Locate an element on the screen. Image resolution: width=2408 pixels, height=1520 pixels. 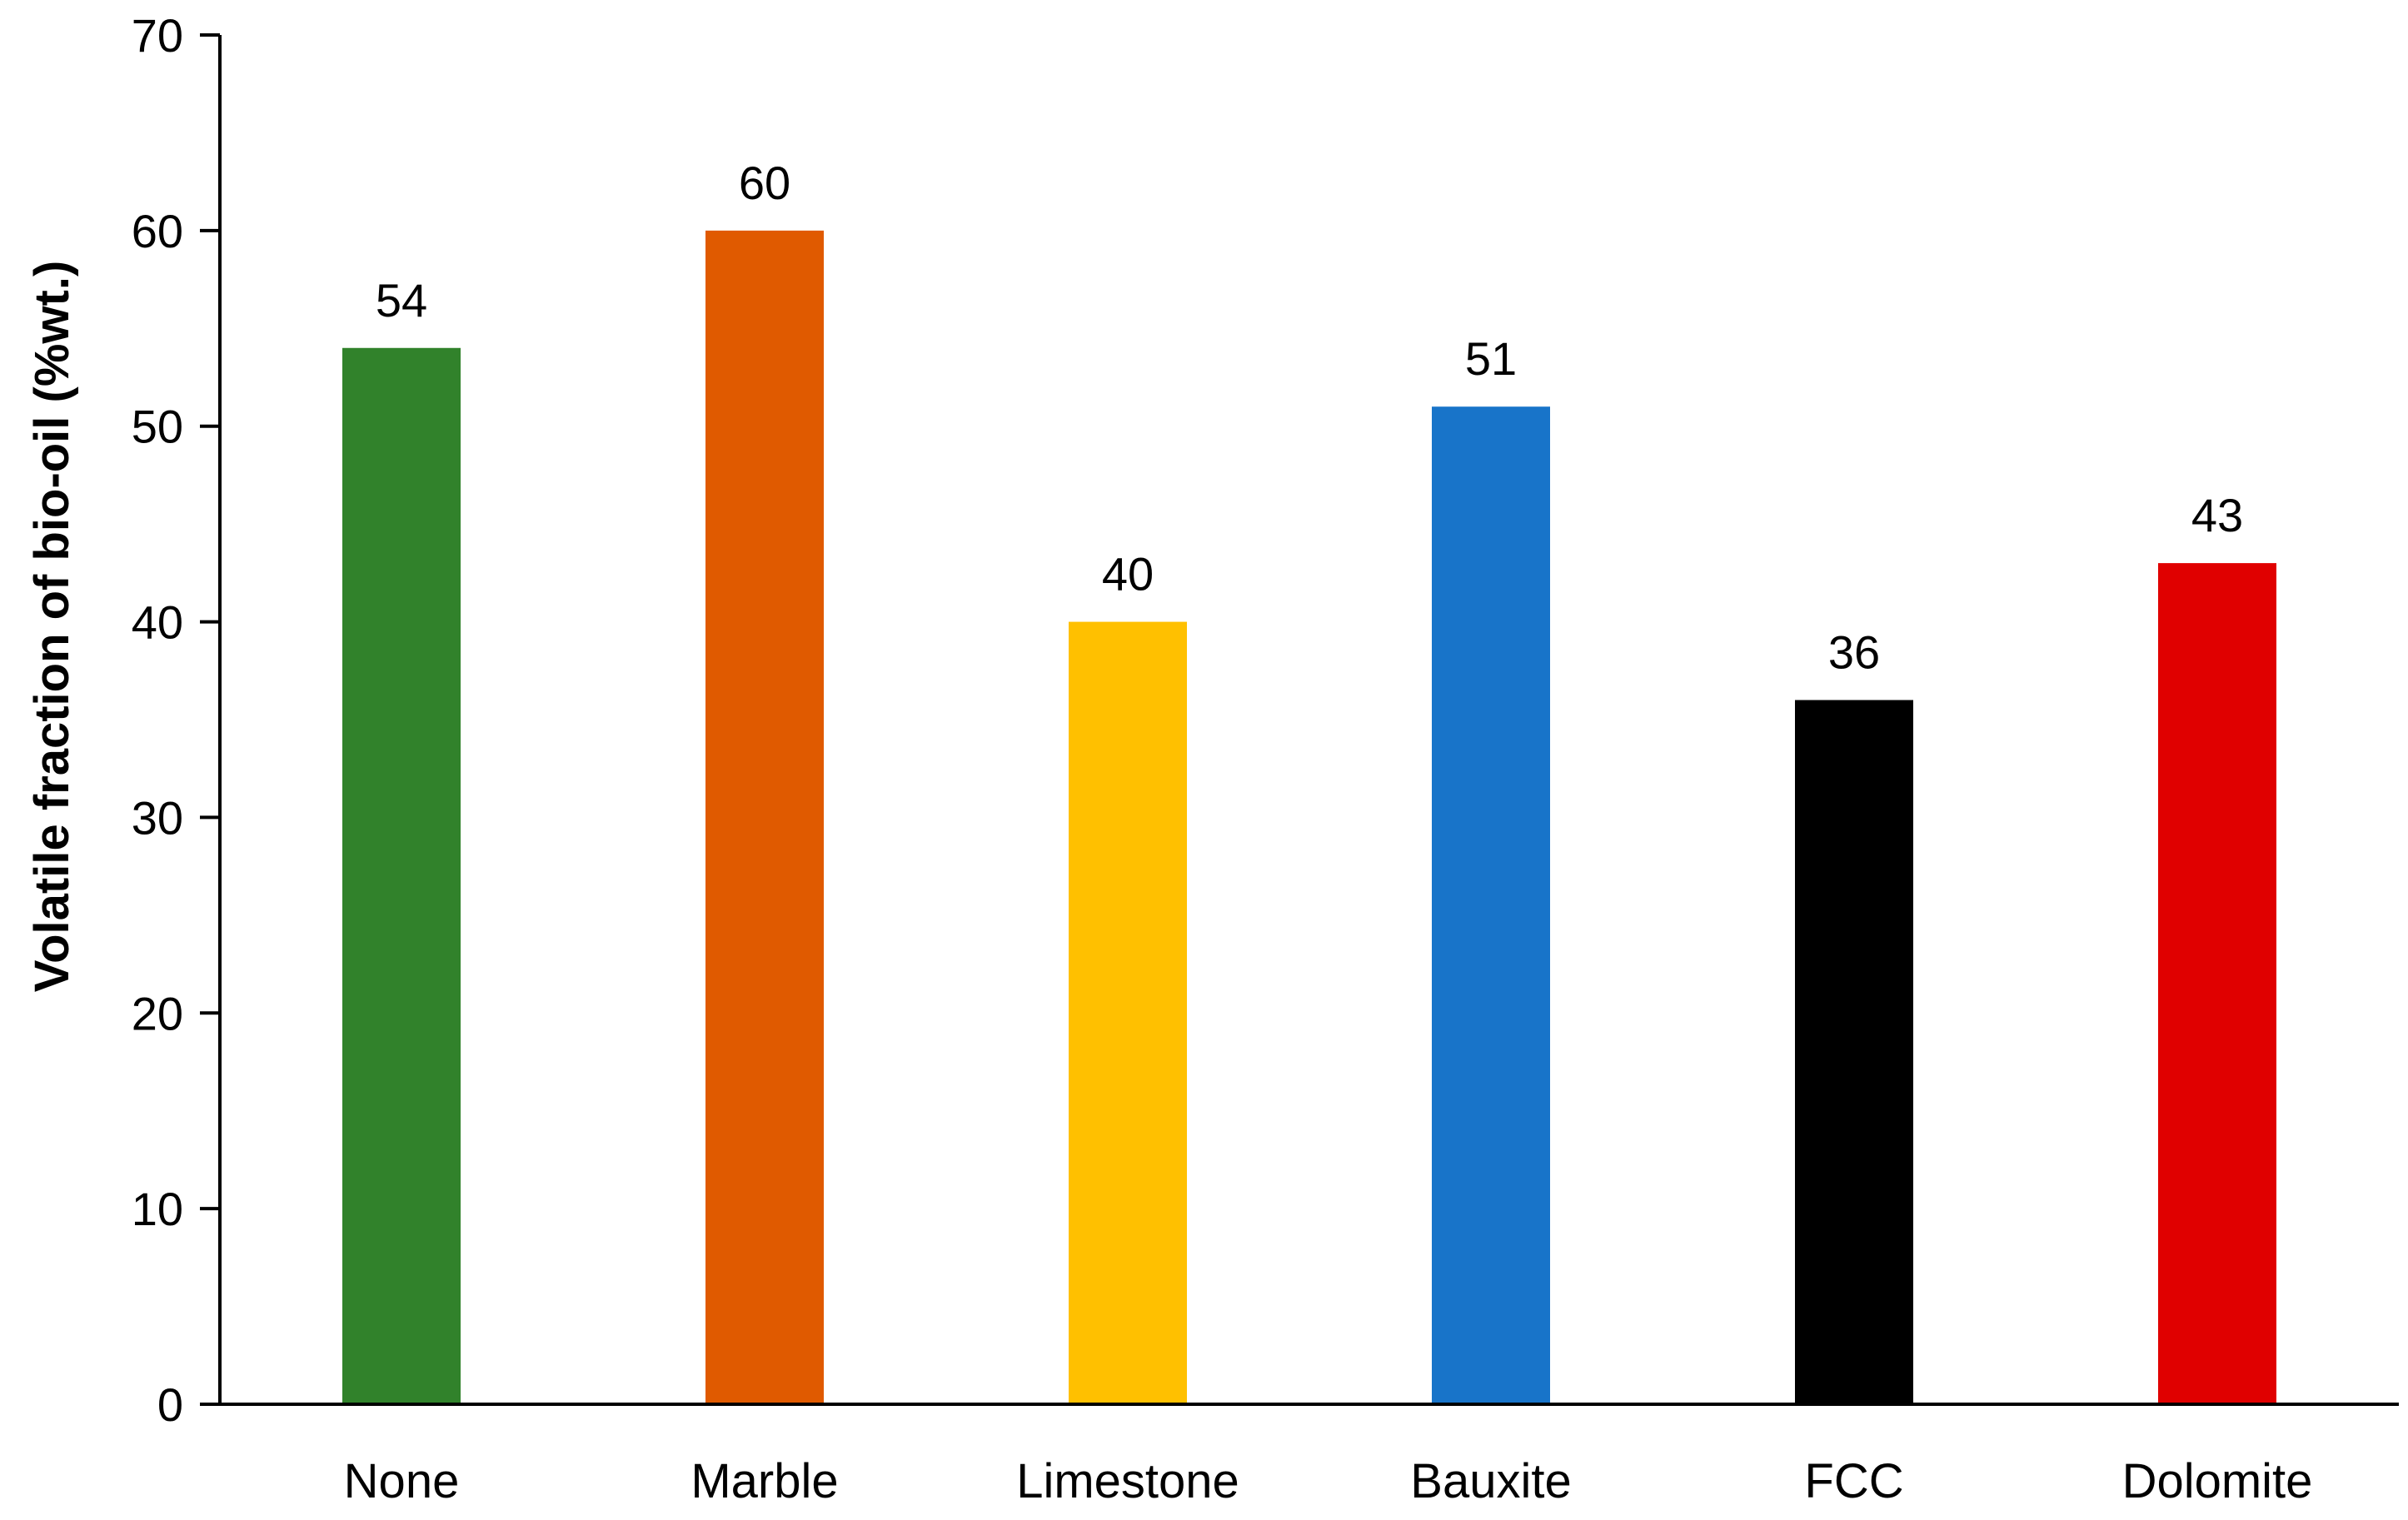
bar-bauxite is located at coordinates (1491, 905).